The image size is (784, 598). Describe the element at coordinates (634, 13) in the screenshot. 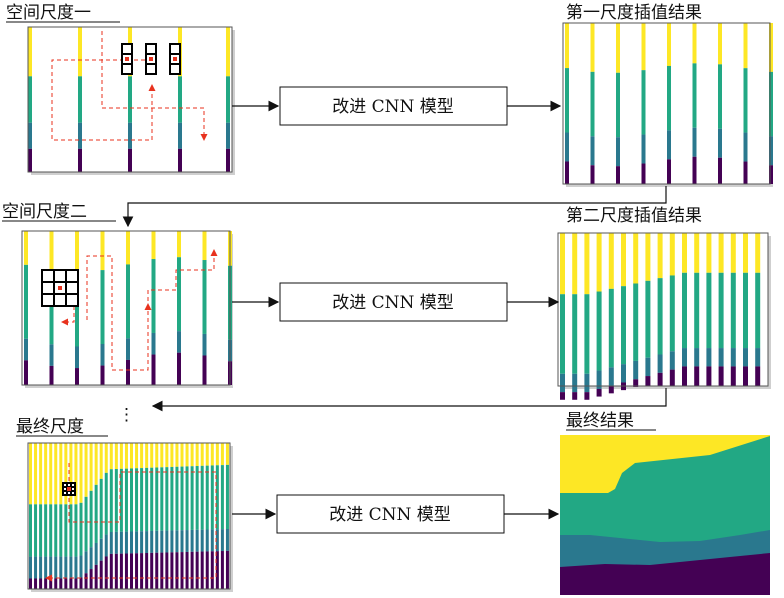

I see `result1-label: 第一尺度插值结果` at that location.